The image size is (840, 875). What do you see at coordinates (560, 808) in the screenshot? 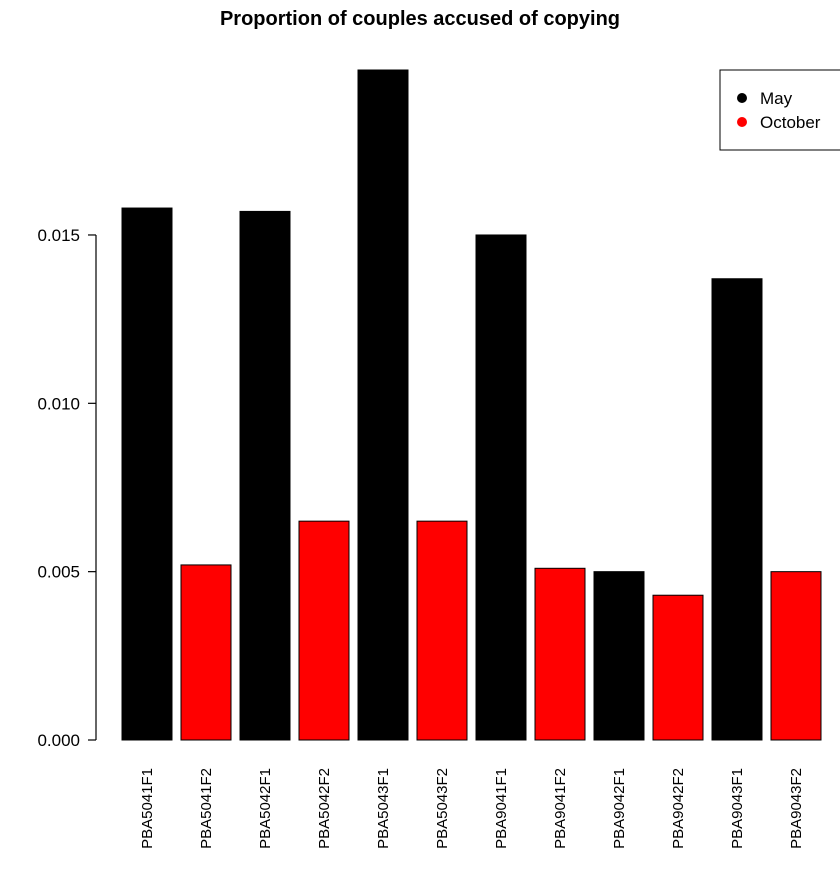
I see `x-tick-label: PBA9041F2` at bounding box center [560, 808].